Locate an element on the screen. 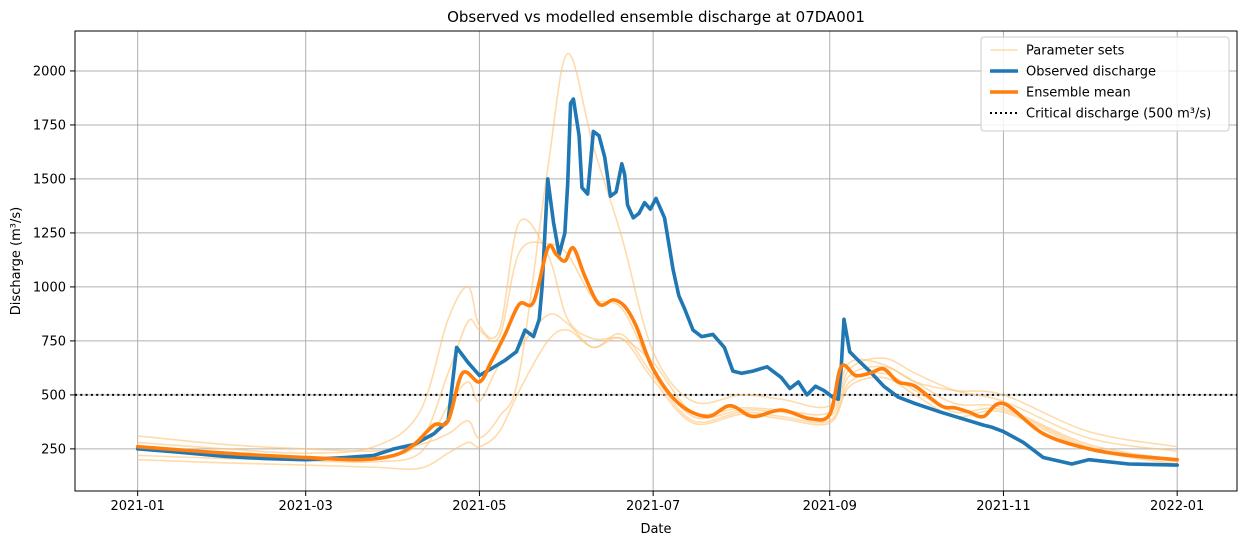  legend-entry-critical-discharge: Critical discharge (500 m³/s) is located at coordinates (1100, 114).